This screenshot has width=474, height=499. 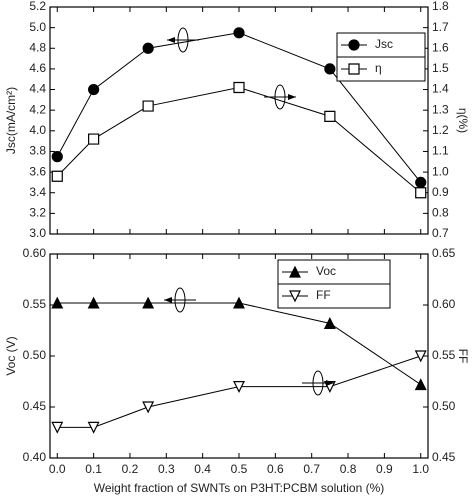 What do you see at coordinates (444, 355) in the screenshot?
I see `y2-tick-label: 0.55` at bounding box center [444, 355].